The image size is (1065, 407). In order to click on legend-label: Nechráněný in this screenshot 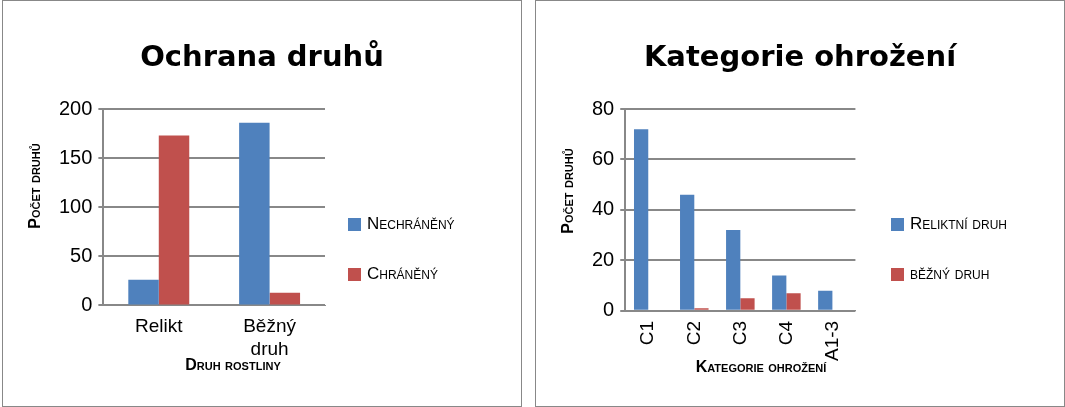, I will do `click(411, 224)`.